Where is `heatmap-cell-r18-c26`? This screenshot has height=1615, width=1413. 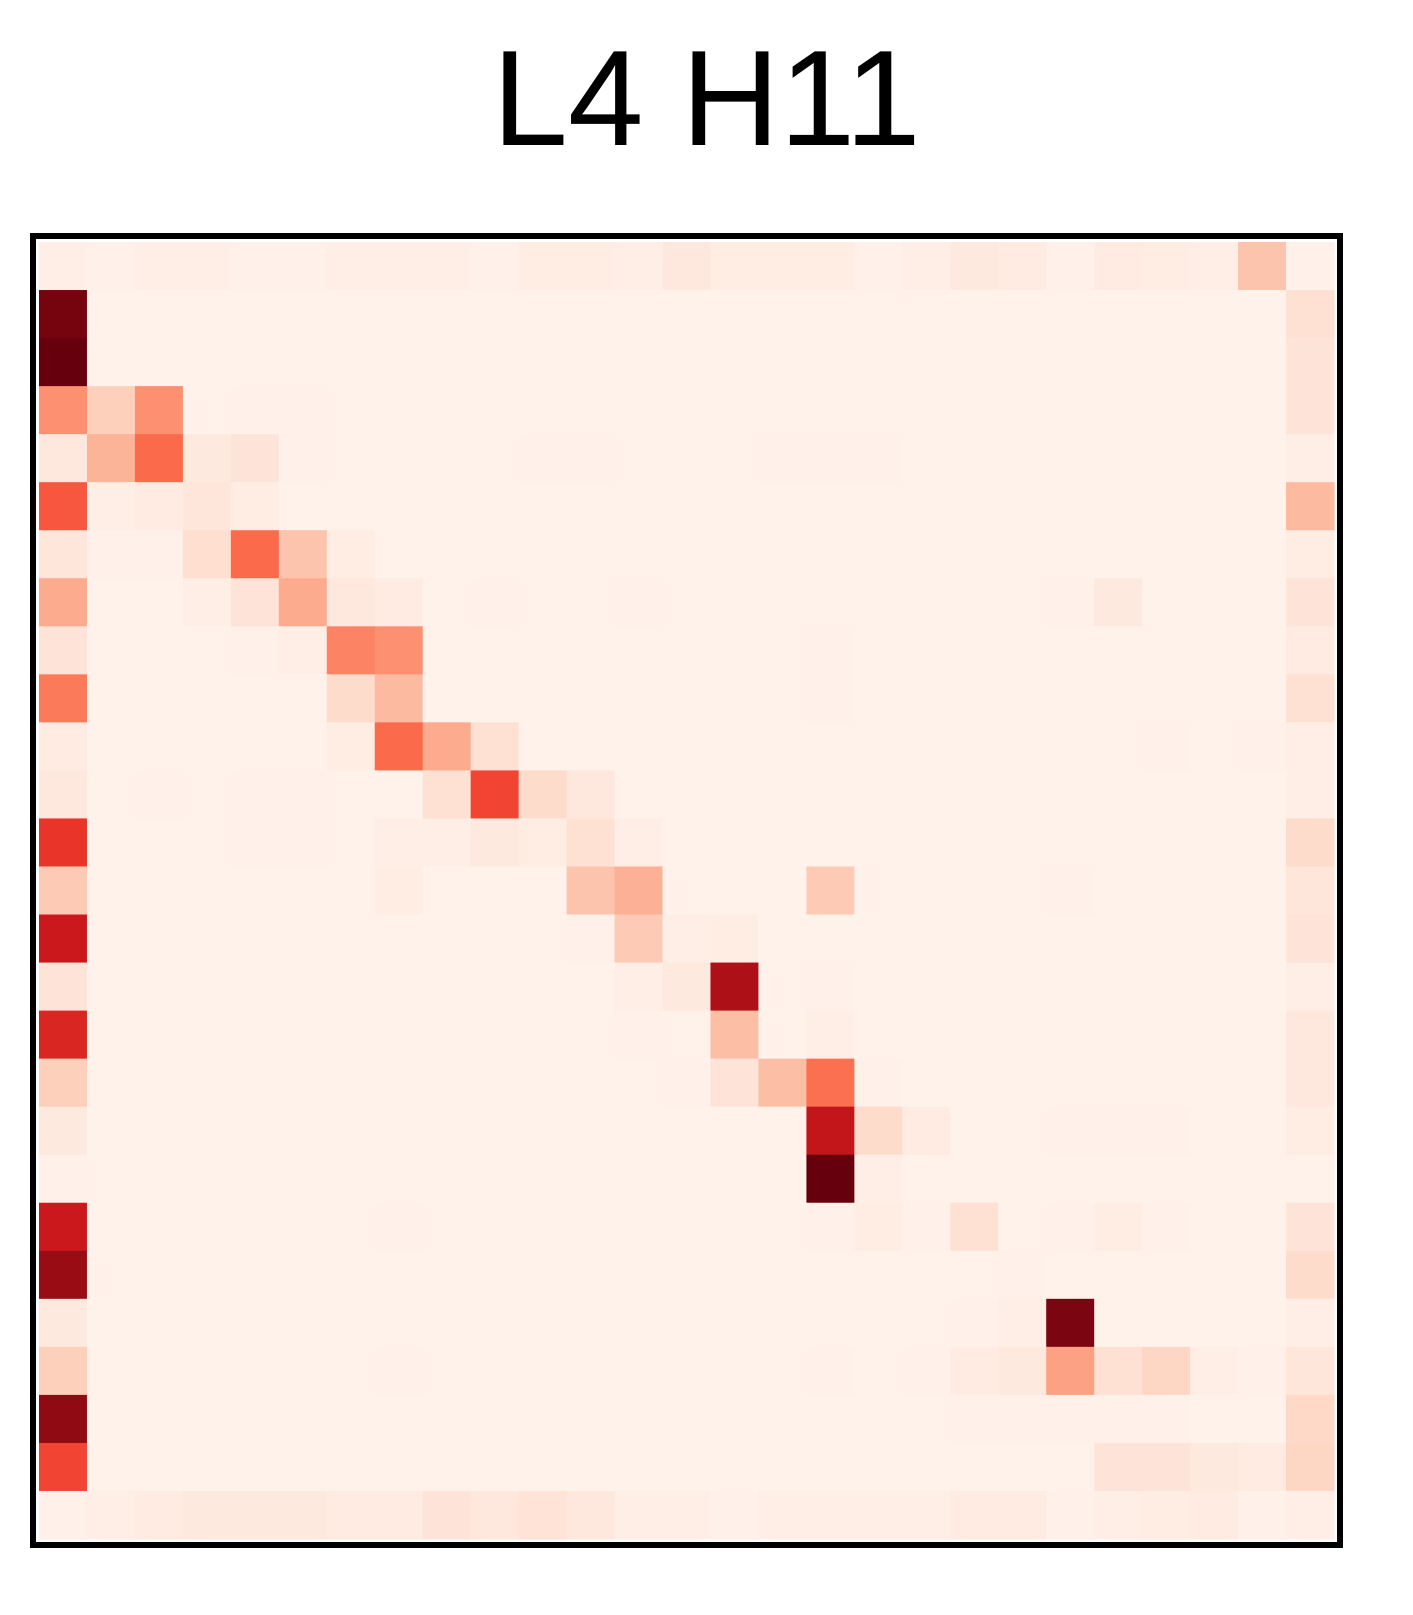
heatmap-cell-r18-c26 is located at coordinates (1310, 1131).